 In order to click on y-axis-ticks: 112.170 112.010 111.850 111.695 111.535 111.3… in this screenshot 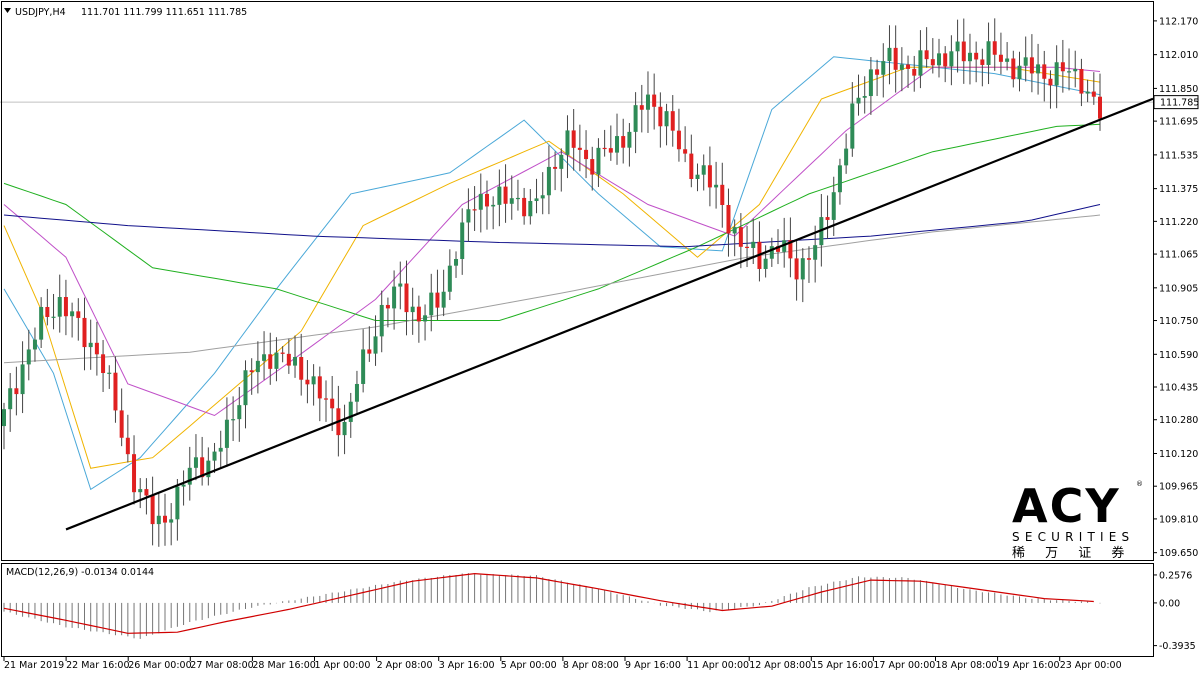, I will do `click(1175, 287)`.